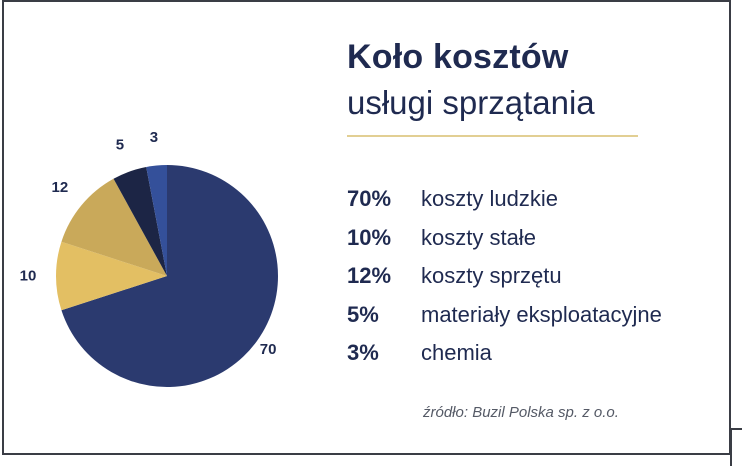  I want to click on source-note: źródło: Buzil Polska sp. z o.o., so click(521, 412).